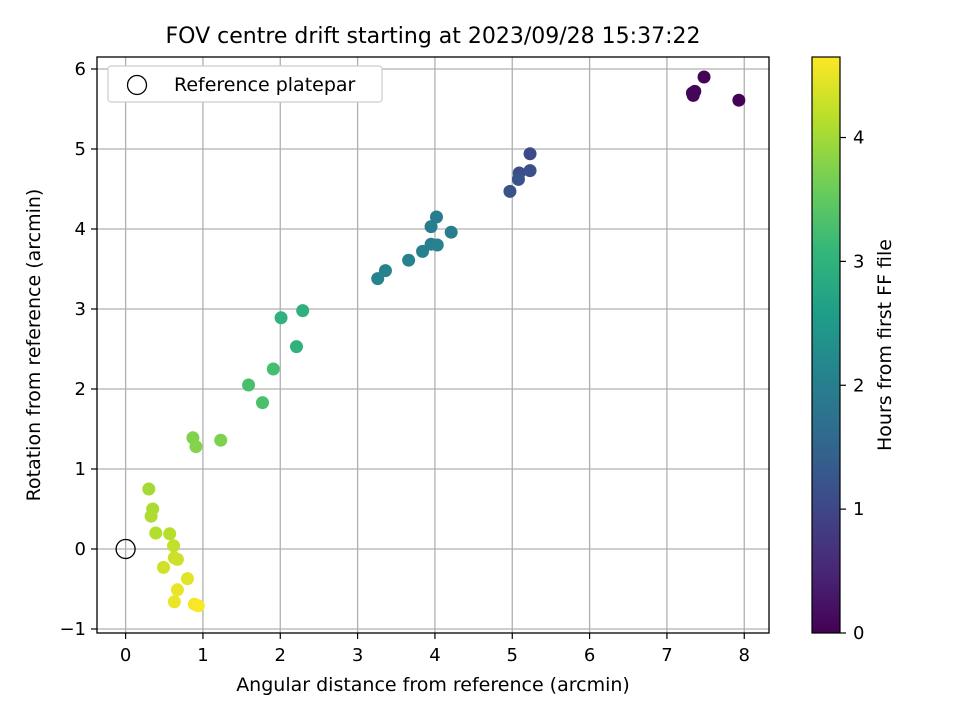 Image resolution: width=960 pixels, height=720 pixels. I want to click on colorbar-tick-label: 3, so click(858, 261).